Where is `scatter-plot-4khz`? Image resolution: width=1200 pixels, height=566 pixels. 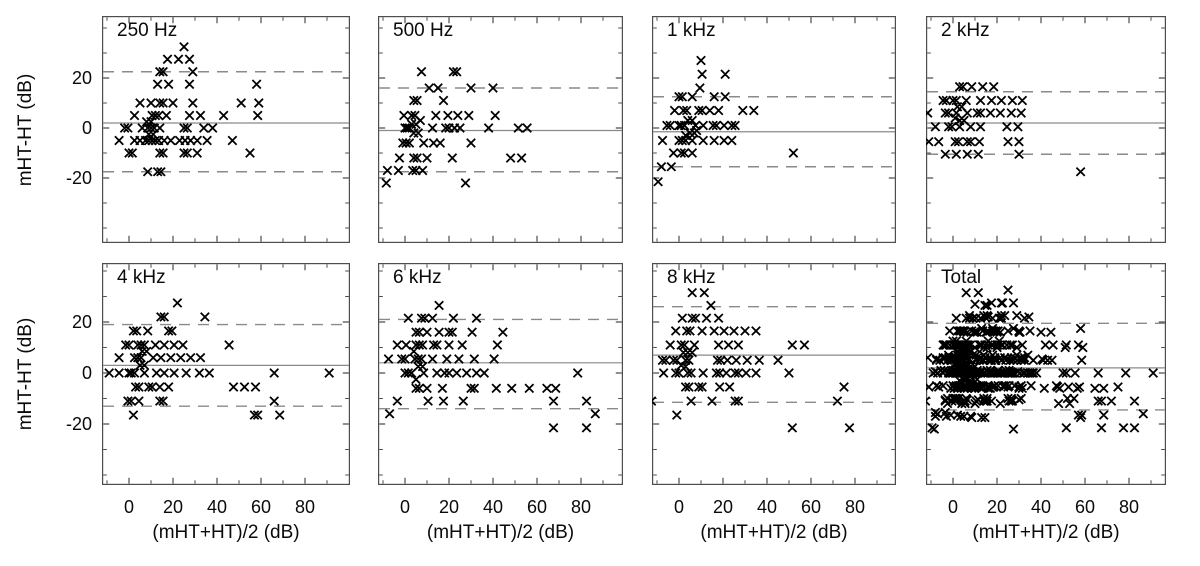 scatter-plot-4khz is located at coordinates (226, 374).